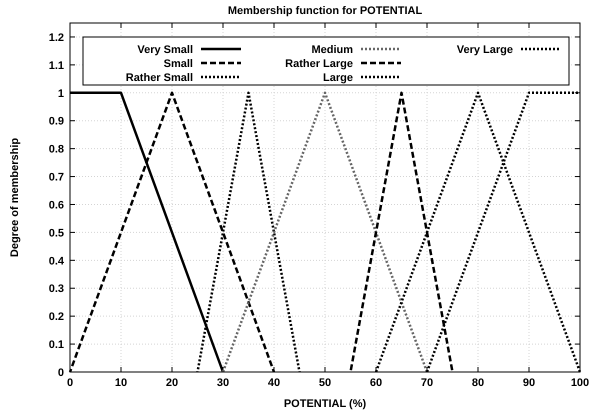  What do you see at coordinates (56, 261) in the screenshot?
I see `y-tick-label: 0.4` at bounding box center [56, 261].